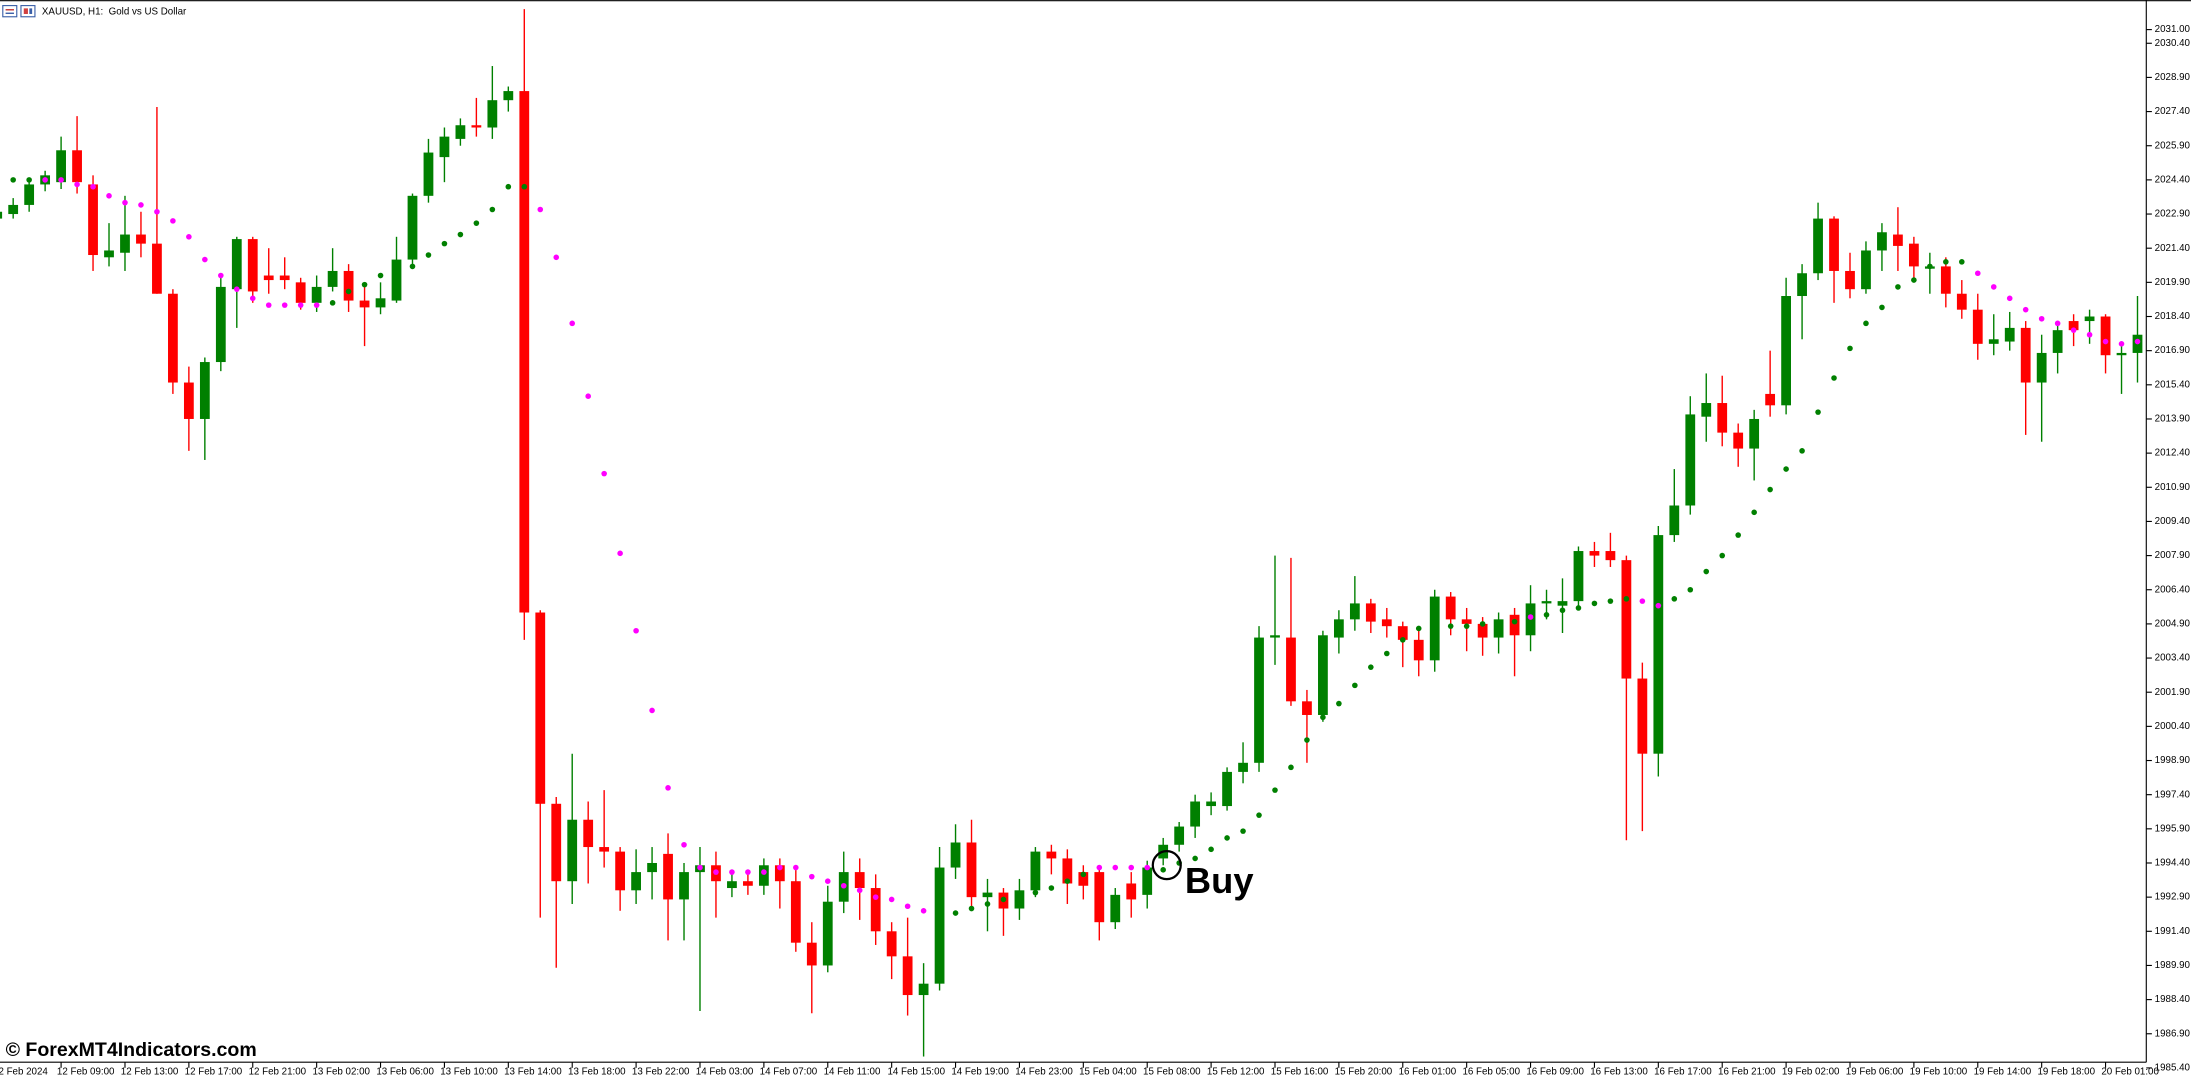  Describe the element at coordinates (980, 1072) in the screenshot. I see `x-tick-label: 14 Feb 19:00` at that location.